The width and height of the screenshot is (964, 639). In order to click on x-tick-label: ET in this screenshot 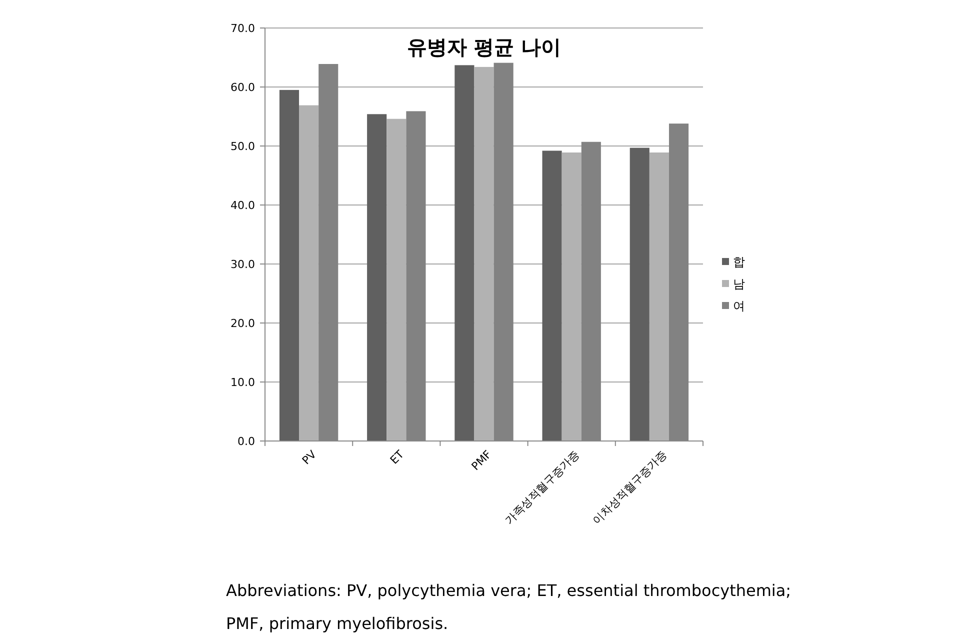, I will do `click(397, 457)`.